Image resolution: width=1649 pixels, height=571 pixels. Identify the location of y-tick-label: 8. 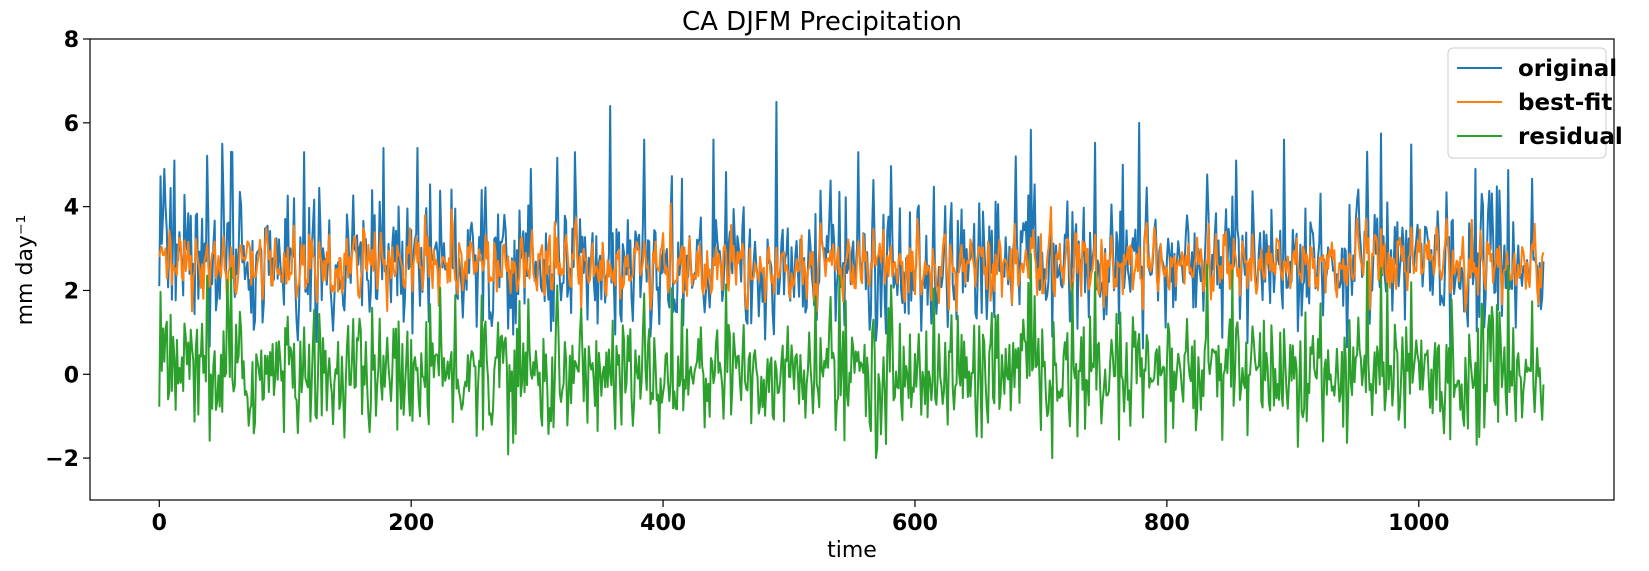
(71, 40).